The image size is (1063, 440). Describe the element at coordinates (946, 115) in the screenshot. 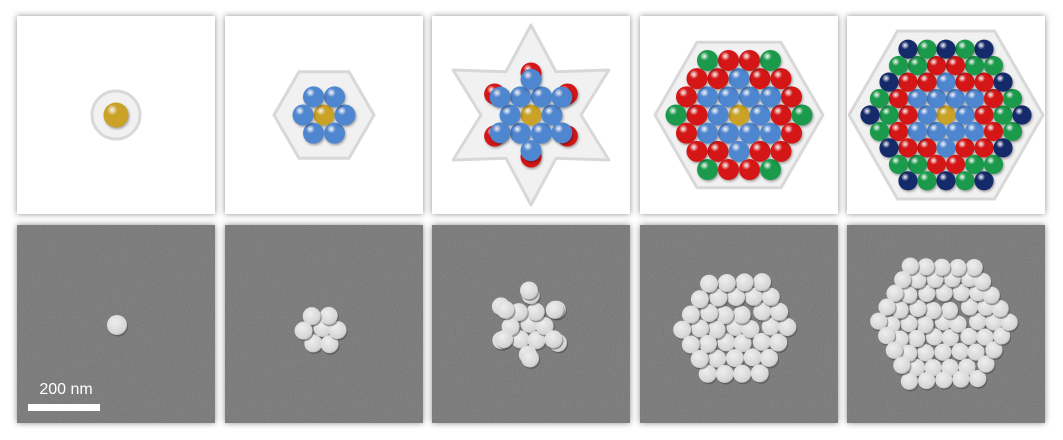

I see `schematic-hexagon-xlarge` at that location.